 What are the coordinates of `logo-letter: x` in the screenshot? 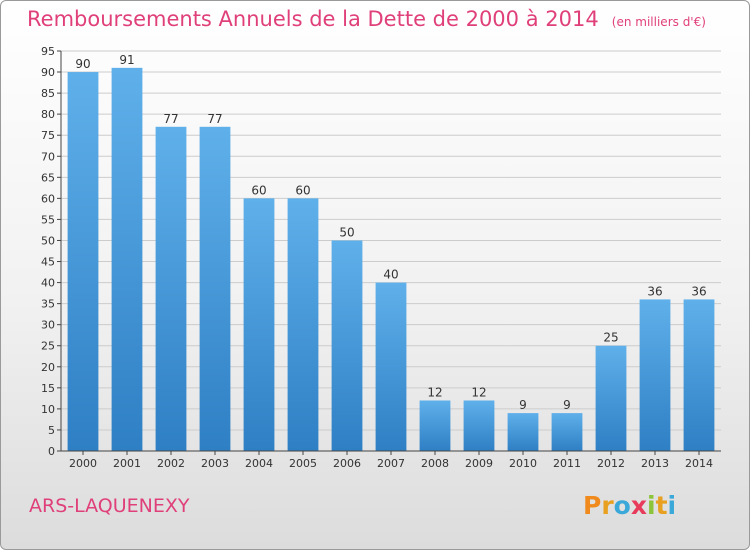 It's located at (638, 505).